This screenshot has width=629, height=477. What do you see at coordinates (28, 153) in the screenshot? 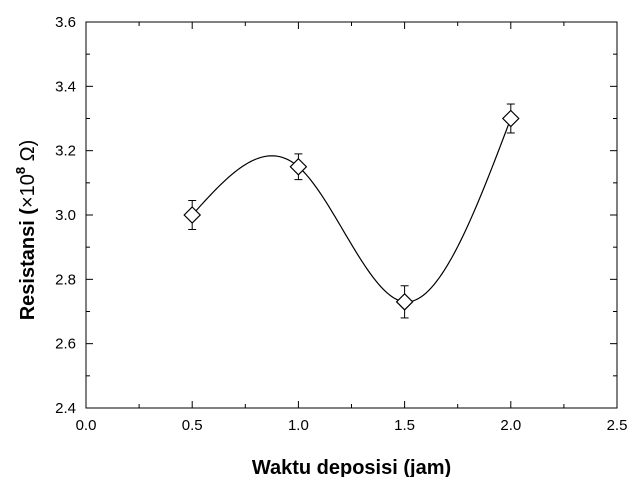
I see `y-axis-title-unit: Ω)` at bounding box center [28, 153].